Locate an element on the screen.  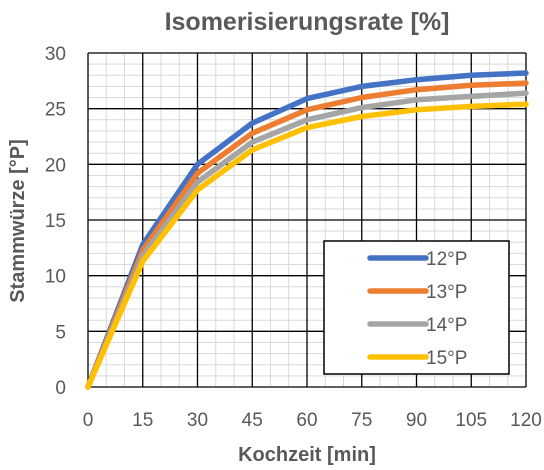
x-tick-label: 30 is located at coordinates (197, 420).